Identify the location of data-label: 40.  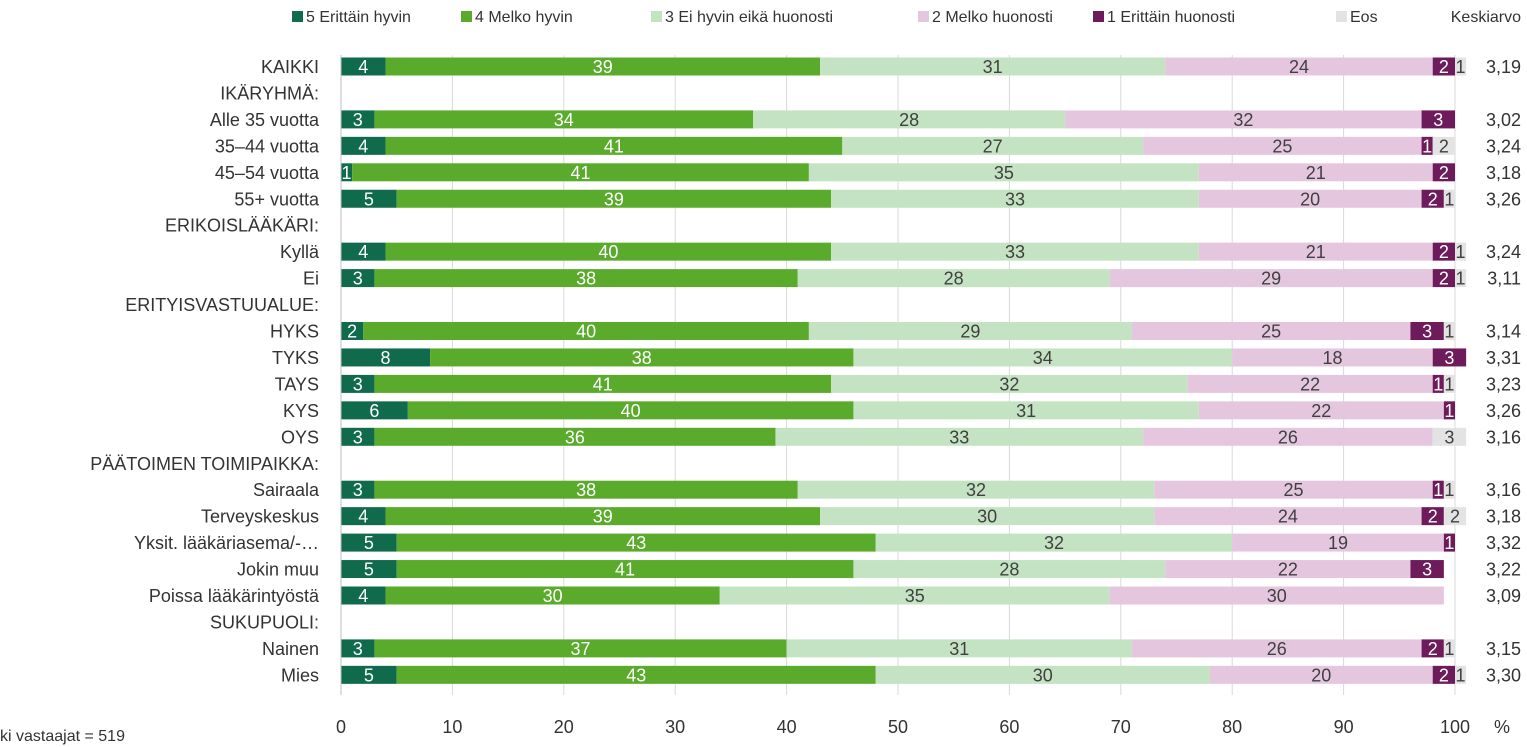
(586, 332).